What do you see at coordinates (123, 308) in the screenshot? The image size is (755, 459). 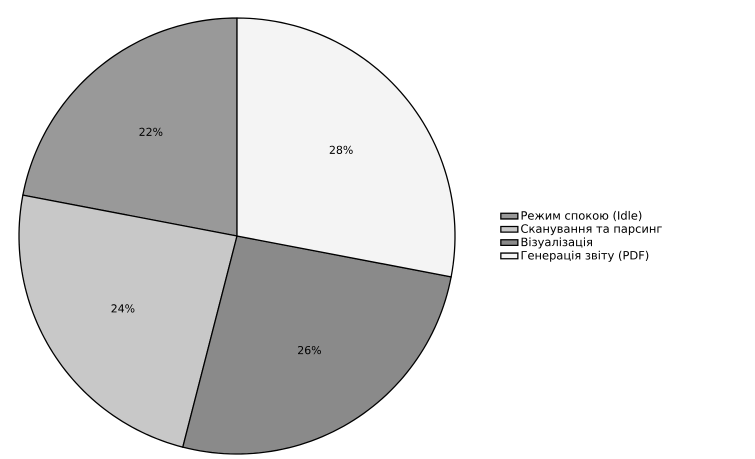 I see `data-label: 24%` at bounding box center [123, 308].